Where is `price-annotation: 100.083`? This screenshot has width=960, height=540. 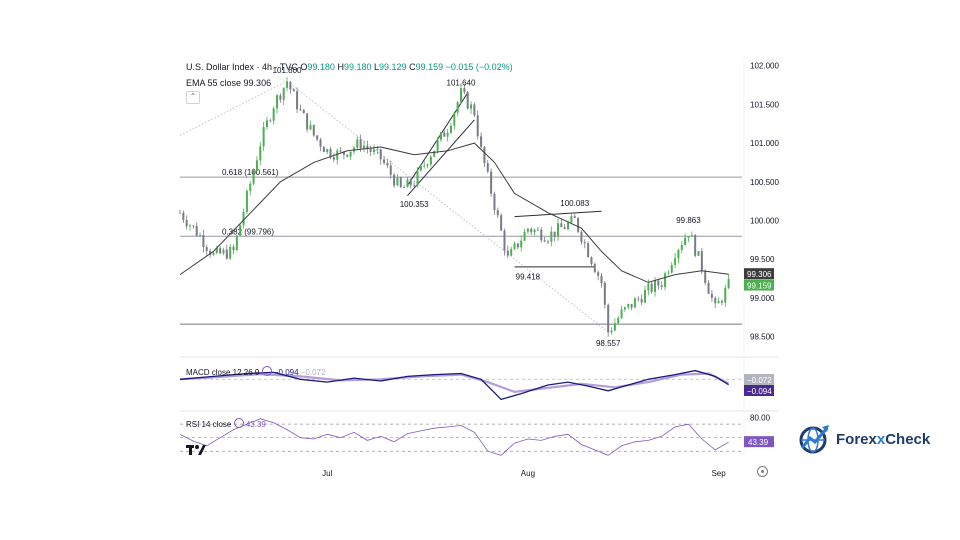 price-annotation: 100.083 is located at coordinates (574, 203).